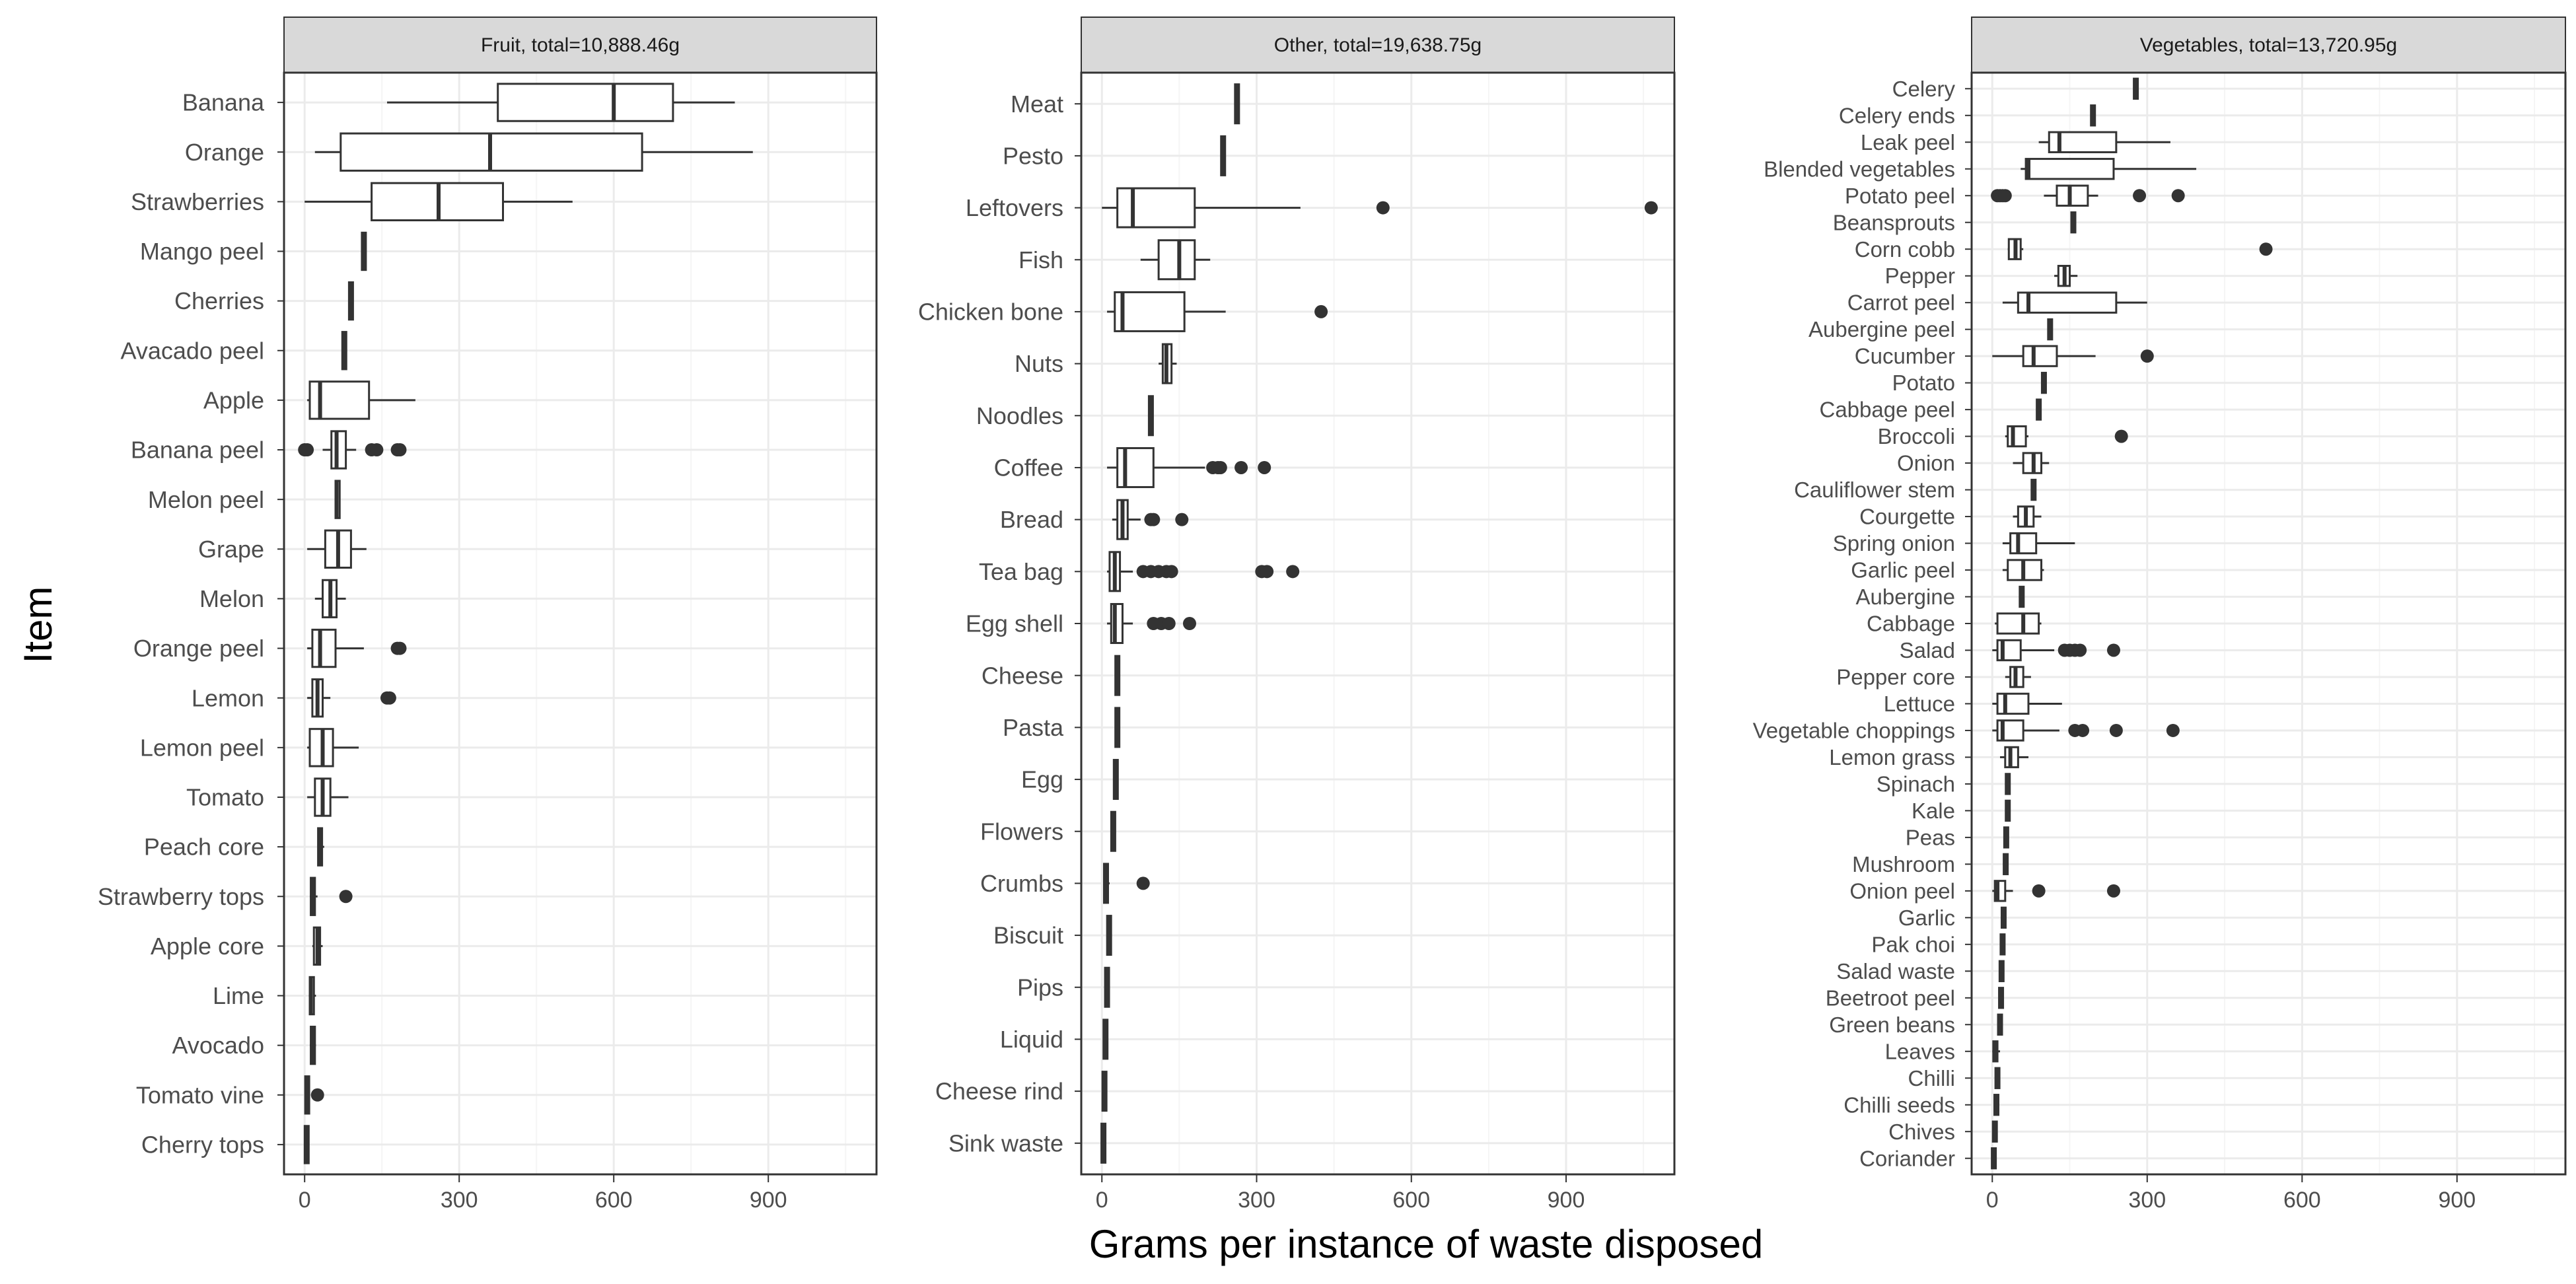 The height and width of the screenshot is (1284, 2576). I want to click on x-tick-label-fruit: 0, so click(305, 1200).